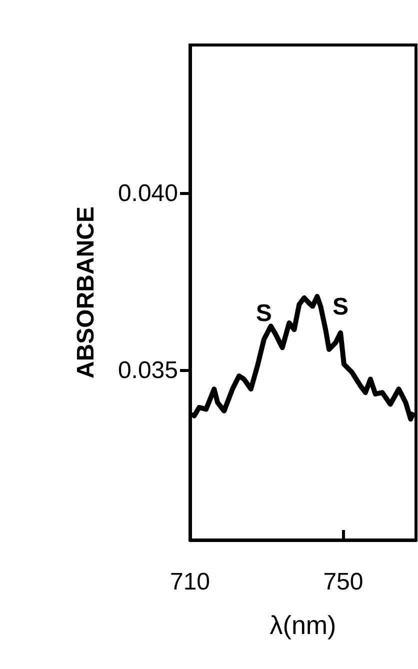 The image size is (418, 669). What do you see at coordinates (190, 582) in the screenshot?
I see `x-tick-label: 710` at bounding box center [190, 582].